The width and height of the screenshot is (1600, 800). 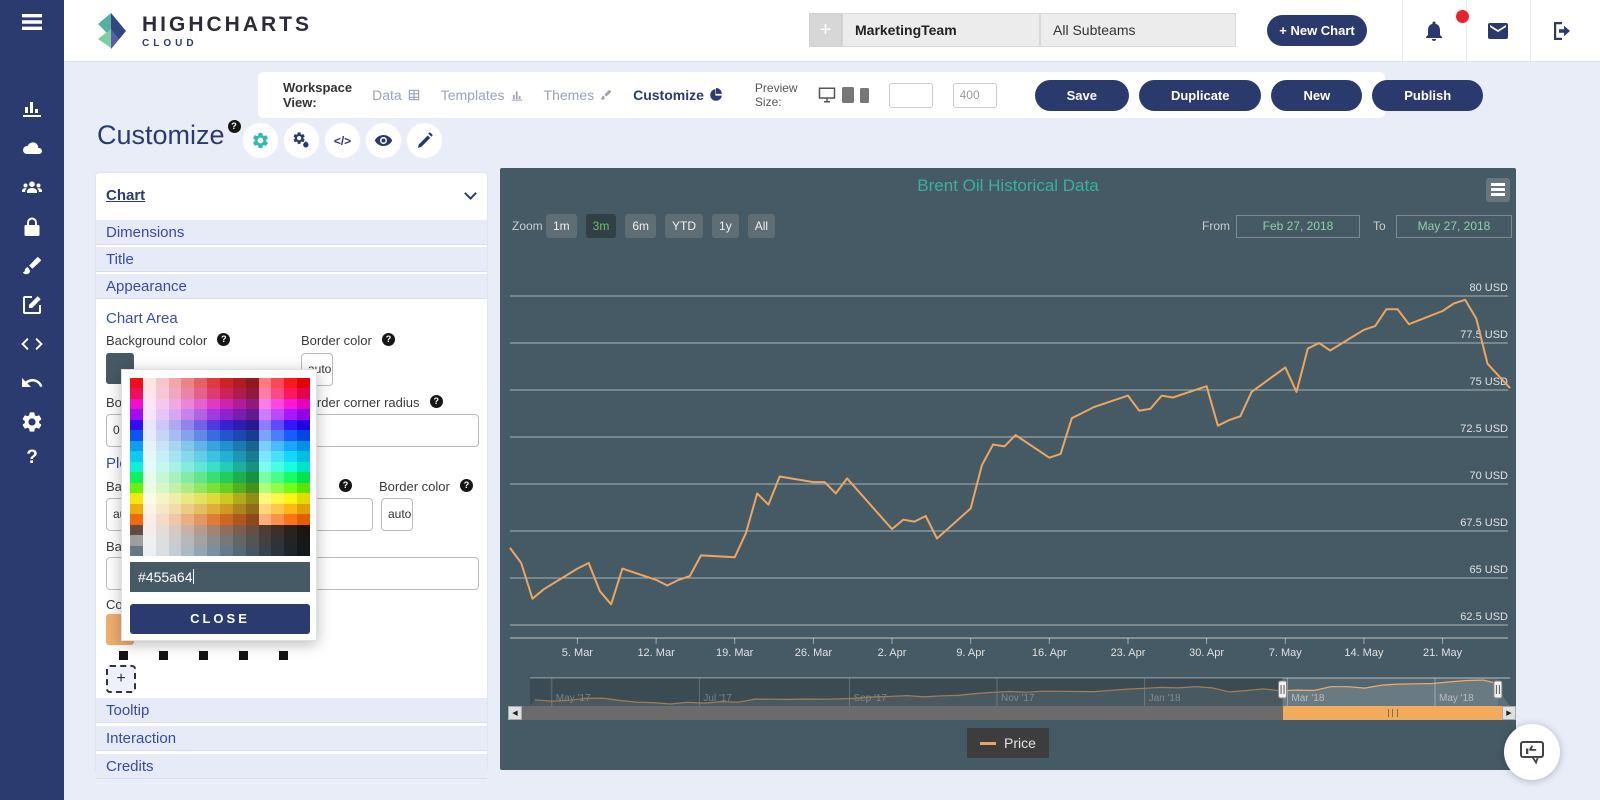 I want to click on range-button-ytd: YTD, so click(x=684, y=226).